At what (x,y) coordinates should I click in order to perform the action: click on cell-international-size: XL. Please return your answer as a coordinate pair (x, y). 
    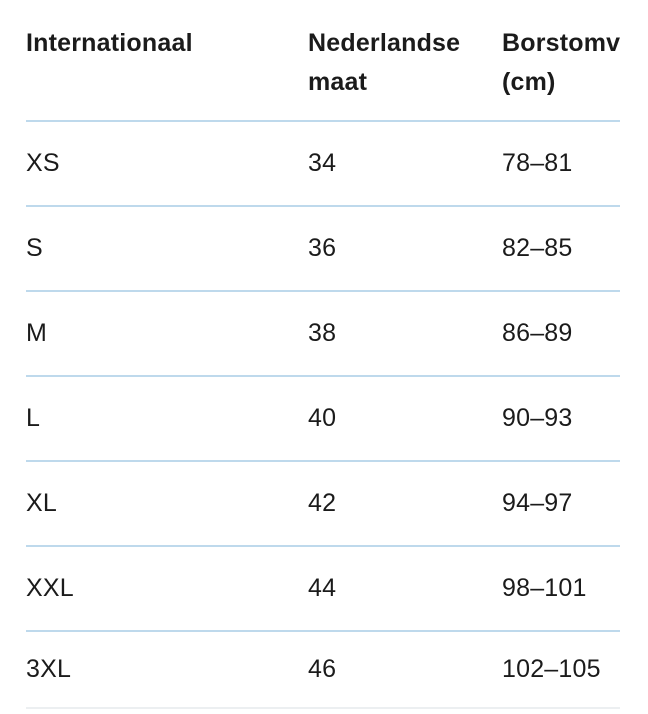
    Looking at the image, I should click on (41, 503).